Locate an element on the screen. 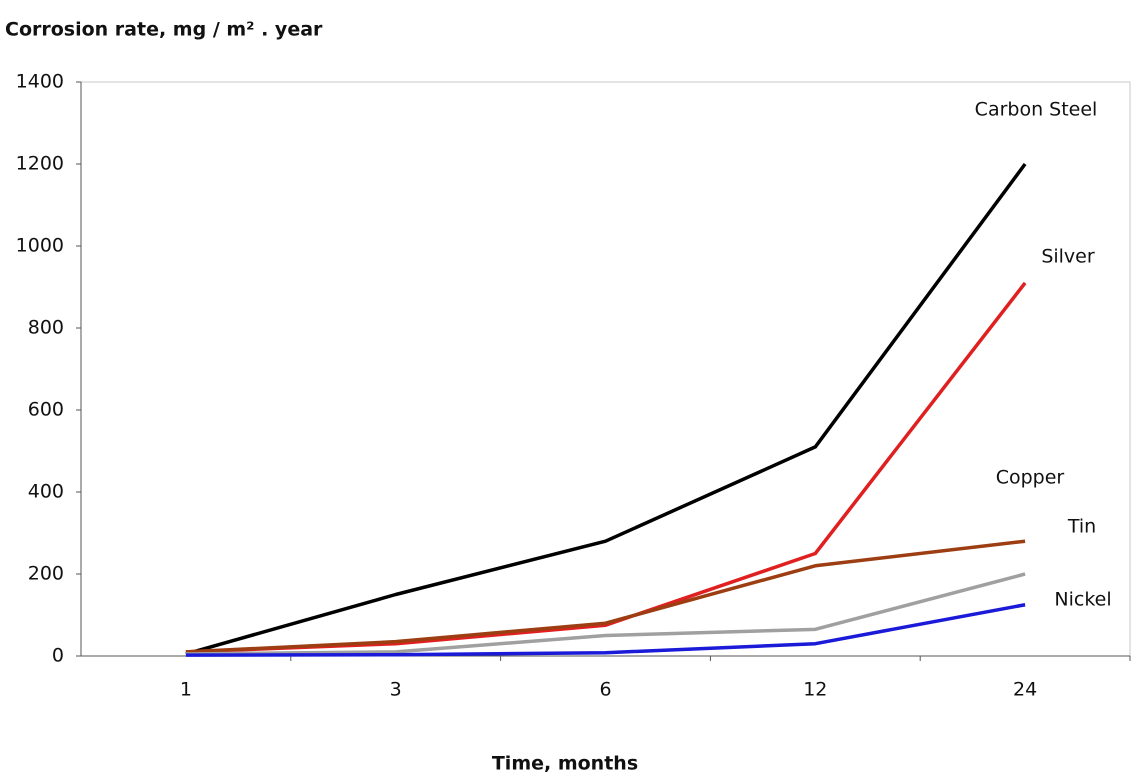 This screenshot has height=780, width=1146. x-tick-label: 24 is located at coordinates (1025, 690).